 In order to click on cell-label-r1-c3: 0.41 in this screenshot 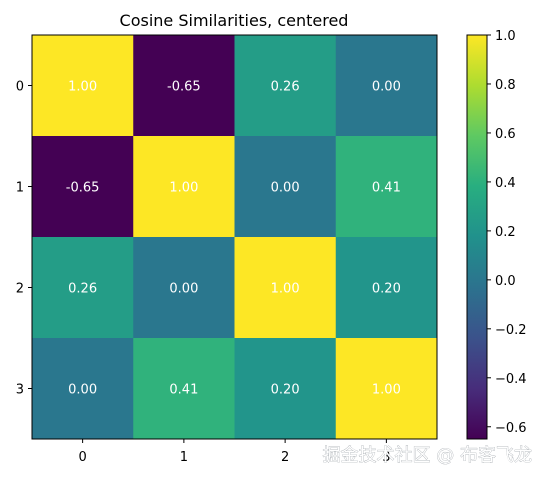, I will do `click(386, 188)`.